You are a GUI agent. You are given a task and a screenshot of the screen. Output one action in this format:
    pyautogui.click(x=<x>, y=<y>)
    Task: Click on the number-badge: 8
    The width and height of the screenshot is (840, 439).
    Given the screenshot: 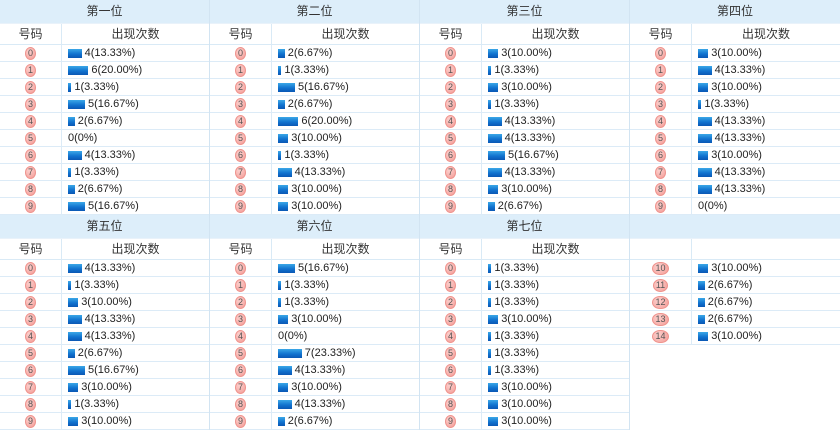 What is the action you would take?
    pyautogui.click(x=30, y=404)
    